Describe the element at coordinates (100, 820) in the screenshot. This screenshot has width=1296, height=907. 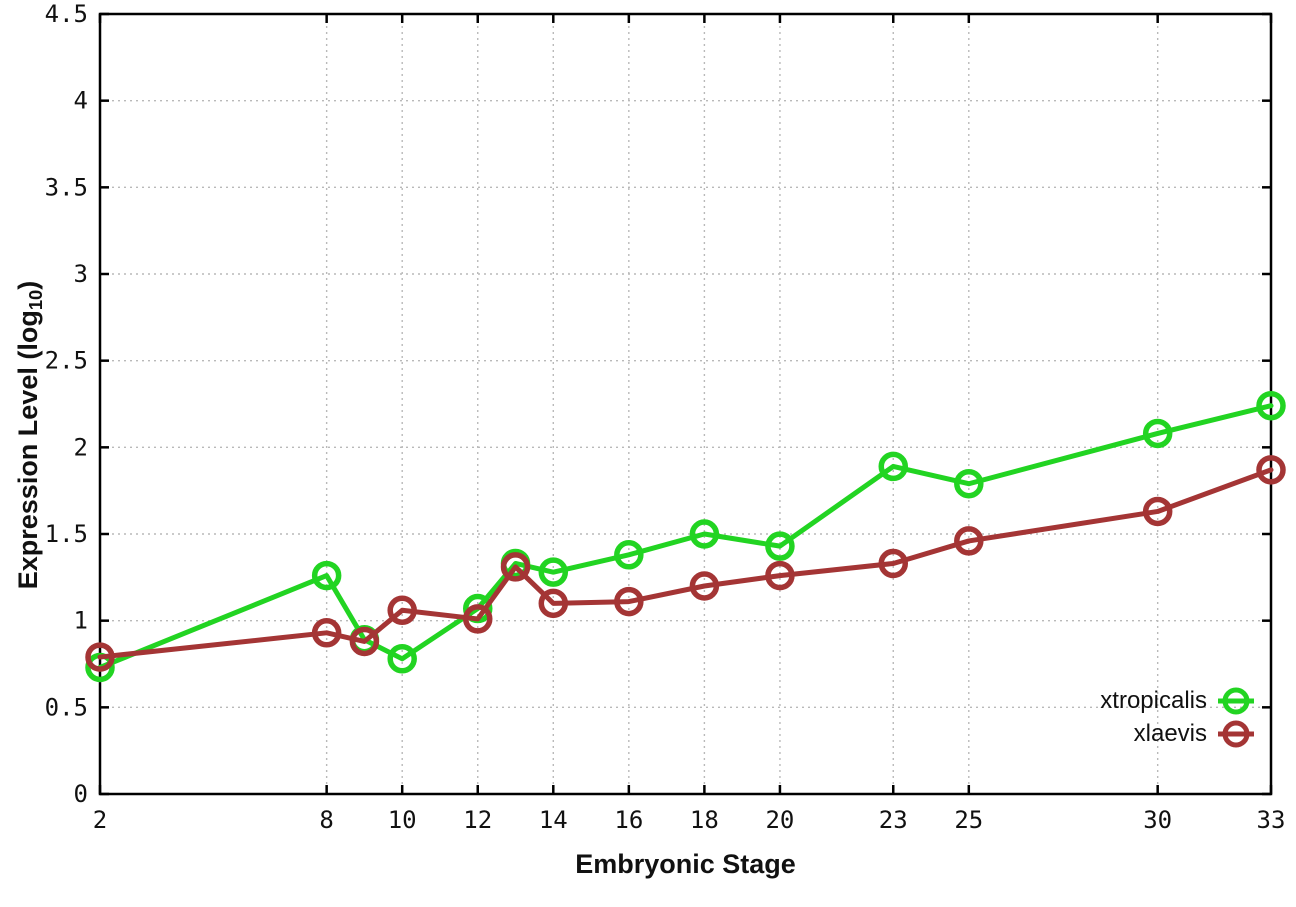
I see `x-tick-label: 2` at that location.